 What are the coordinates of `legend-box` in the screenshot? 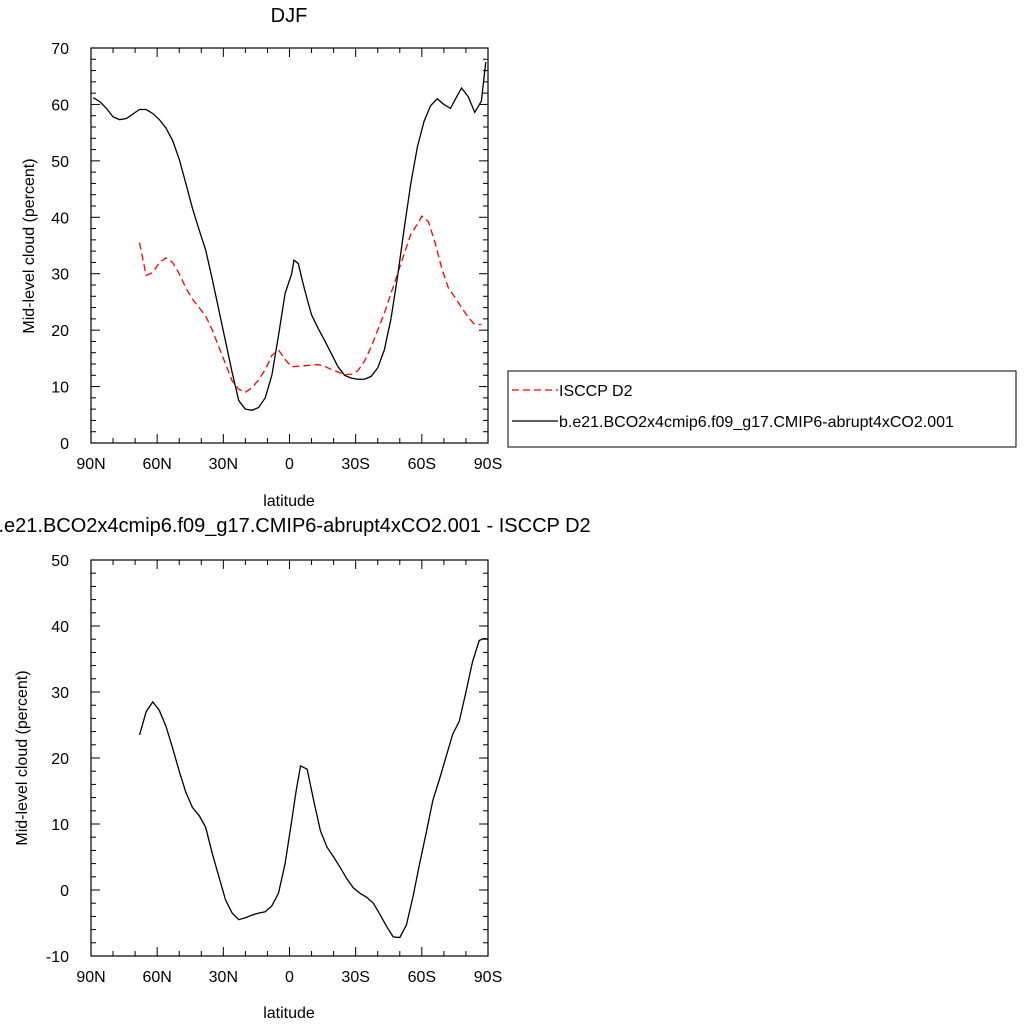 It's located at (762, 409).